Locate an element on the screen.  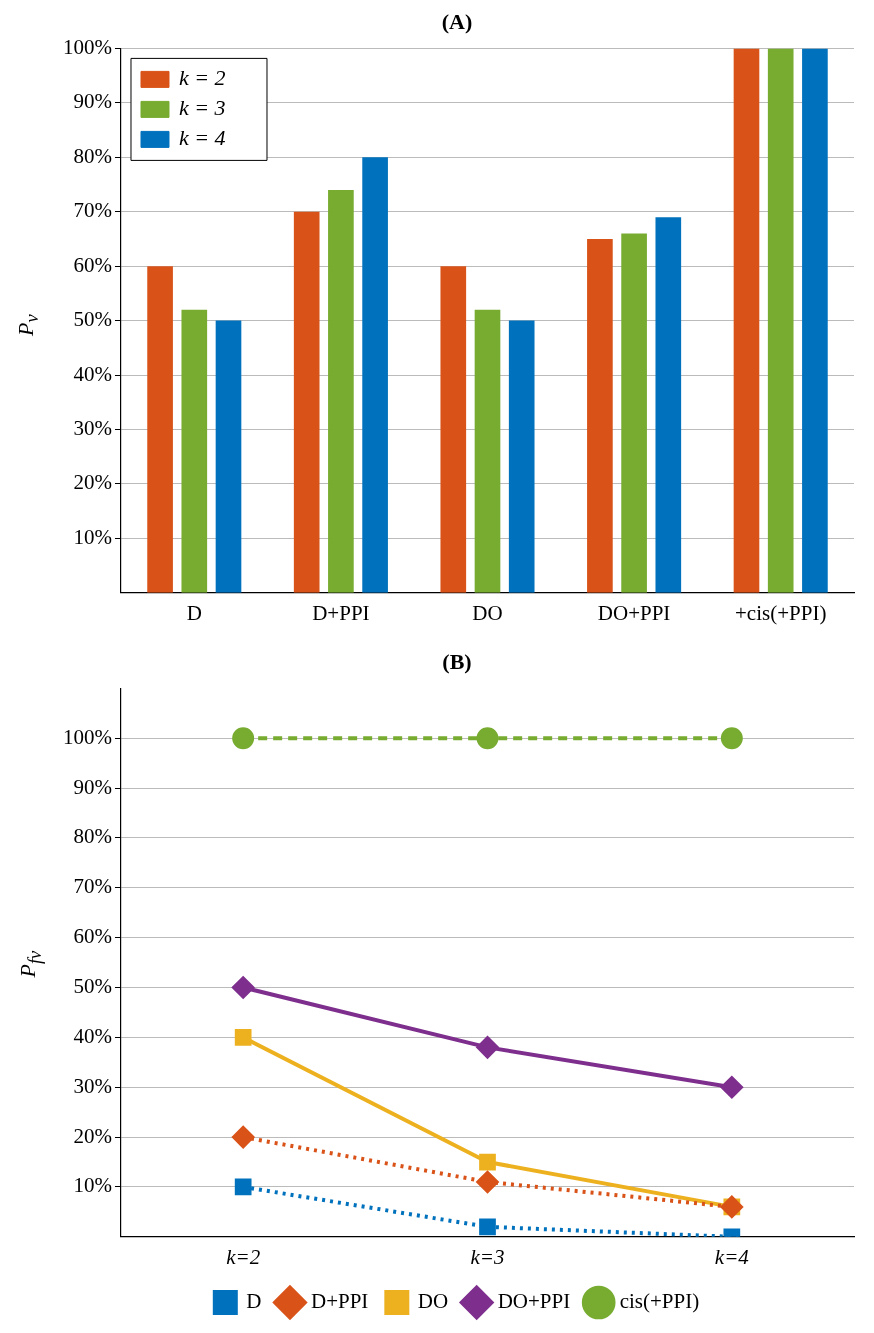
x-tick-label: DO is located at coordinates (487, 612).